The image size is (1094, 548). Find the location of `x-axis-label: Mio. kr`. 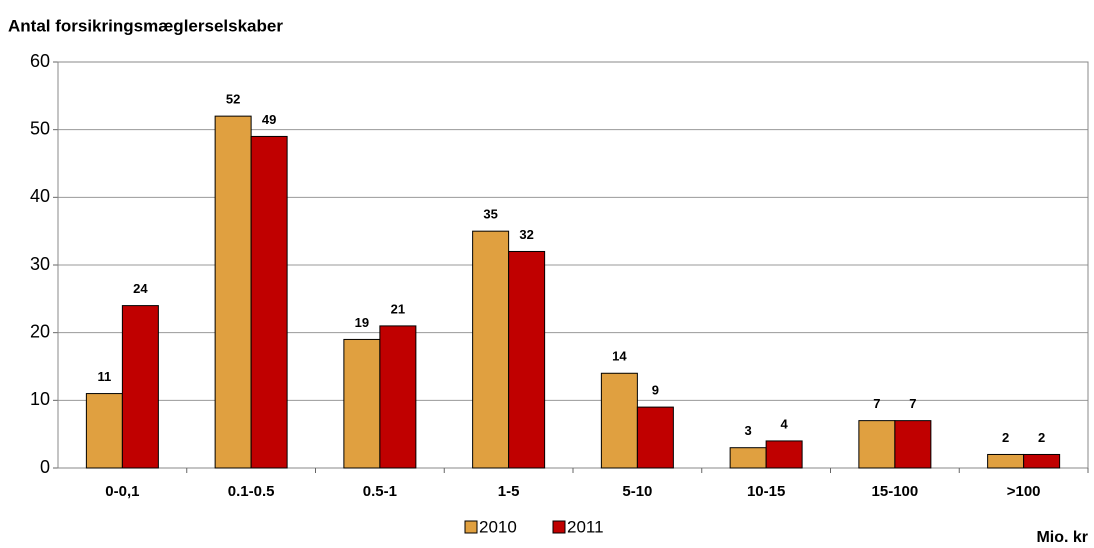

x-axis-label: Mio. kr is located at coordinates (1062, 537).